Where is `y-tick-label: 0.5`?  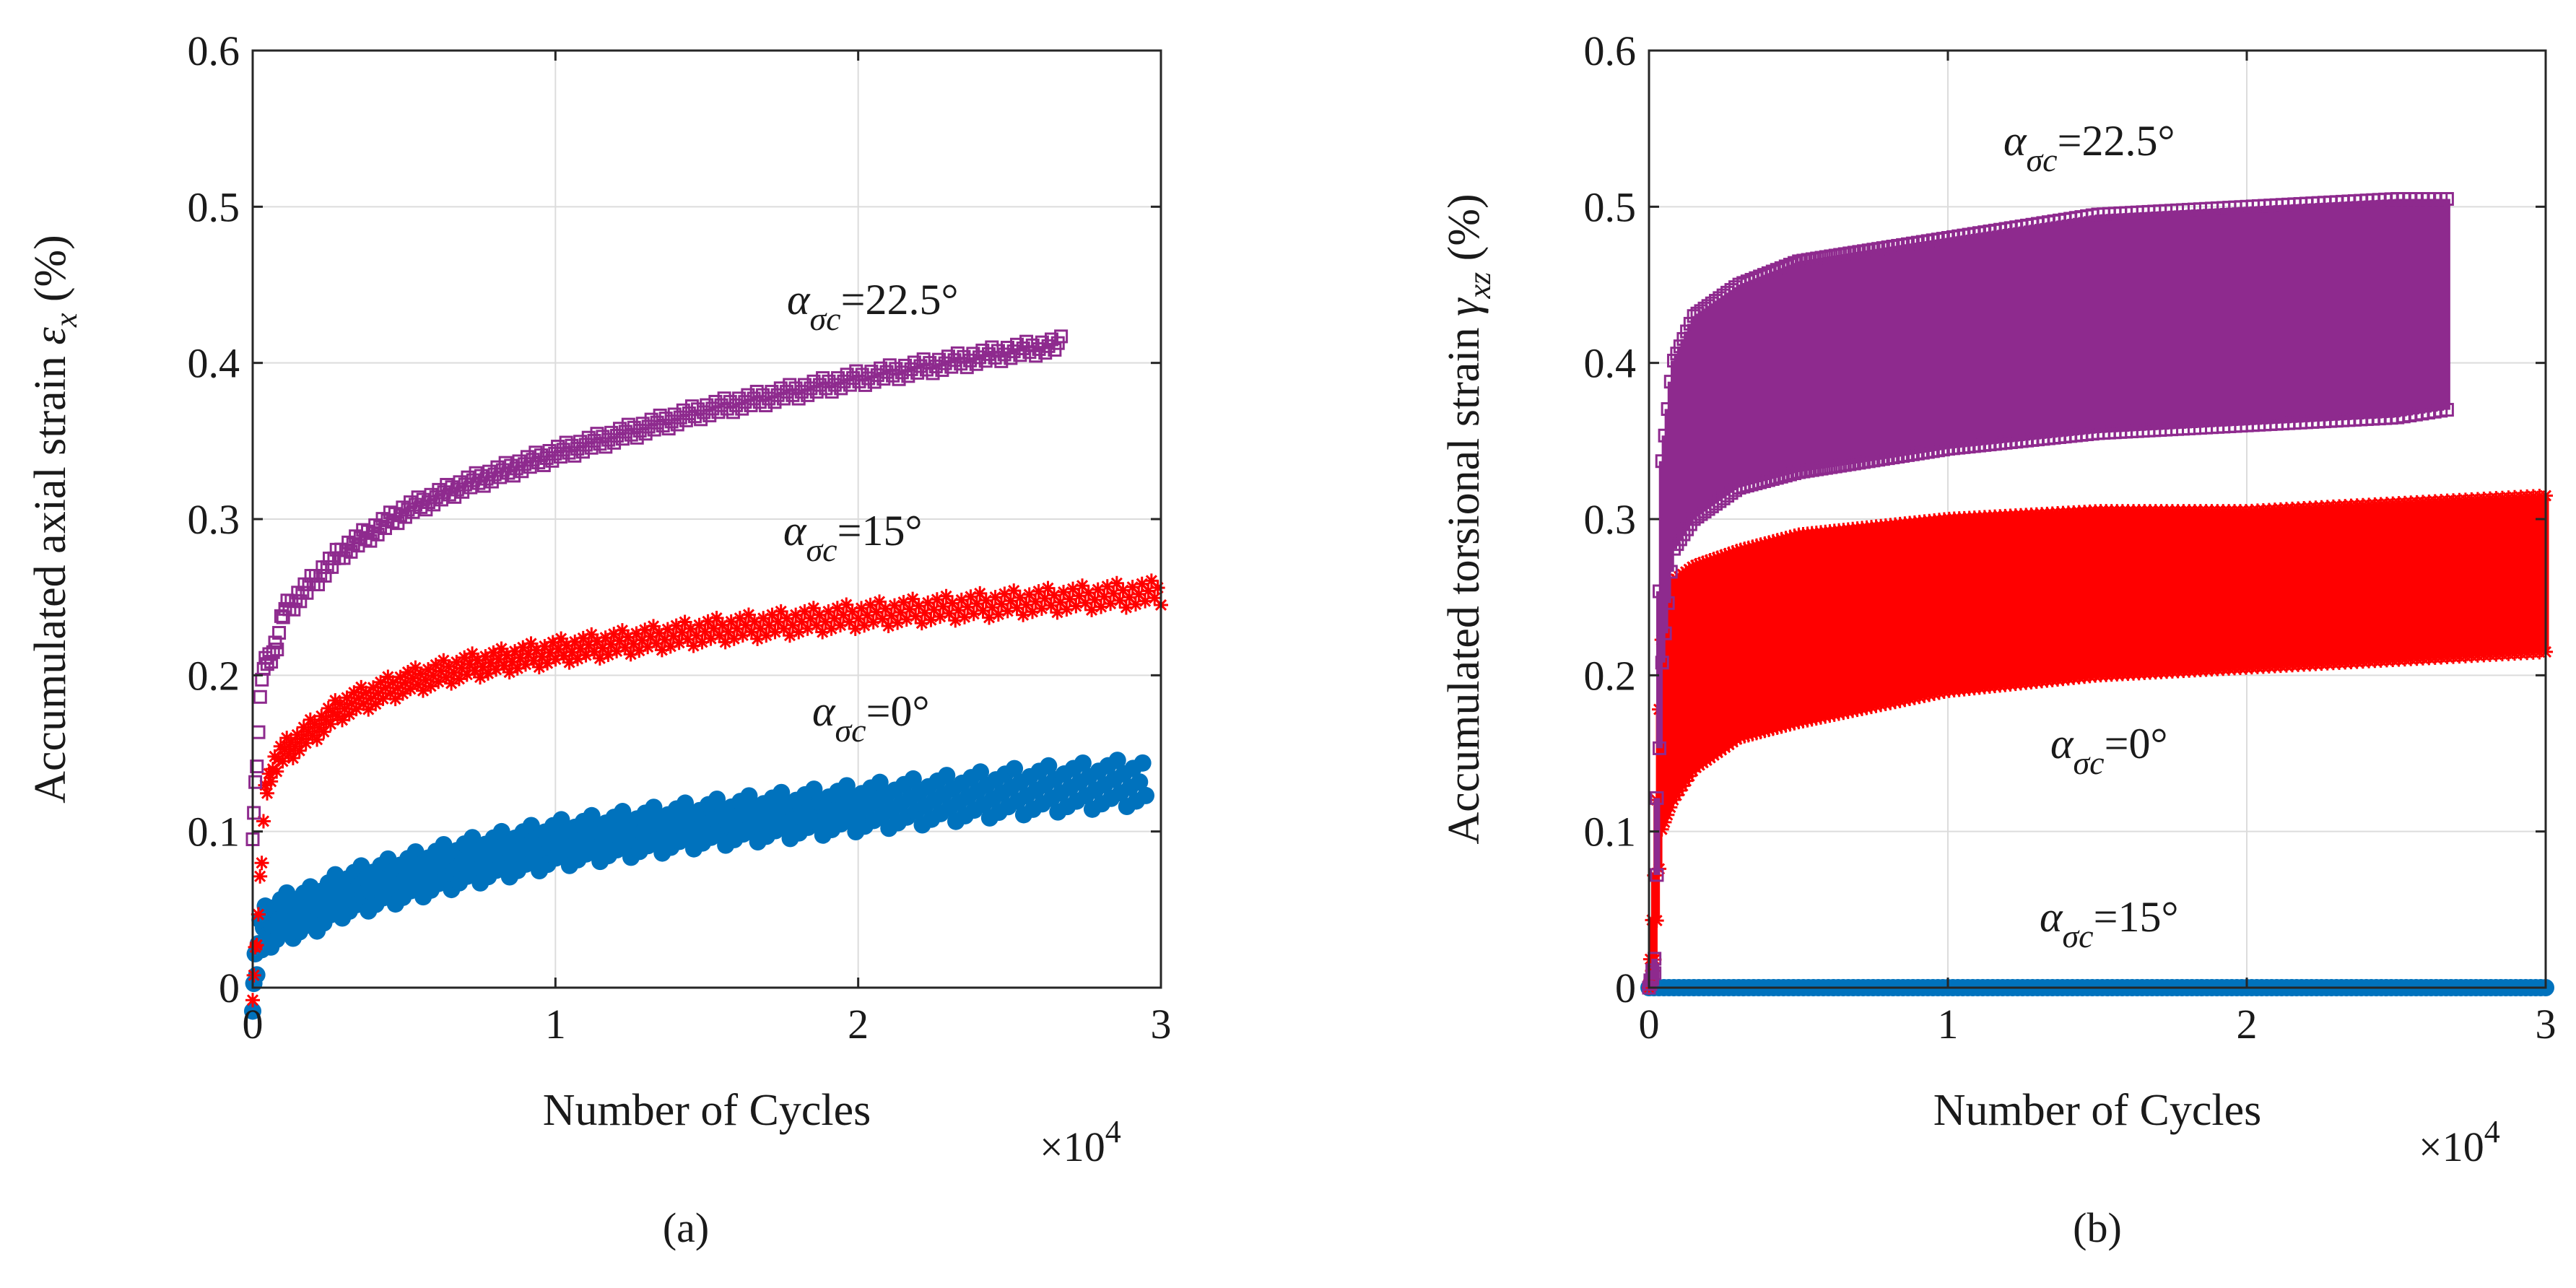 y-tick-label: 0.5 is located at coordinates (214, 206).